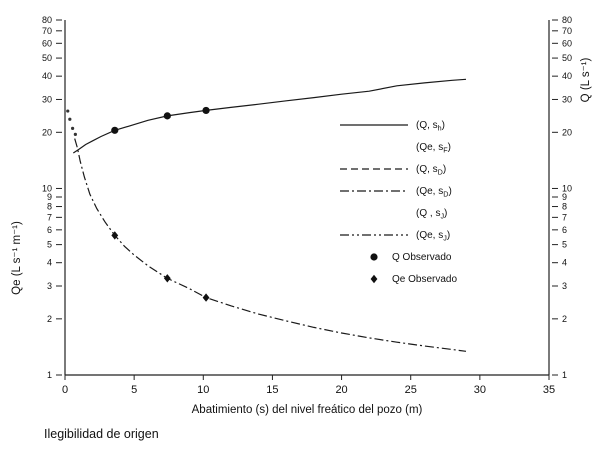 Image resolution: width=608 pixels, height=465 pixels. What do you see at coordinates (431, 170) in the screenshot?
I see `legend-label: (Q, sD)` at bounding box center [431, 170].